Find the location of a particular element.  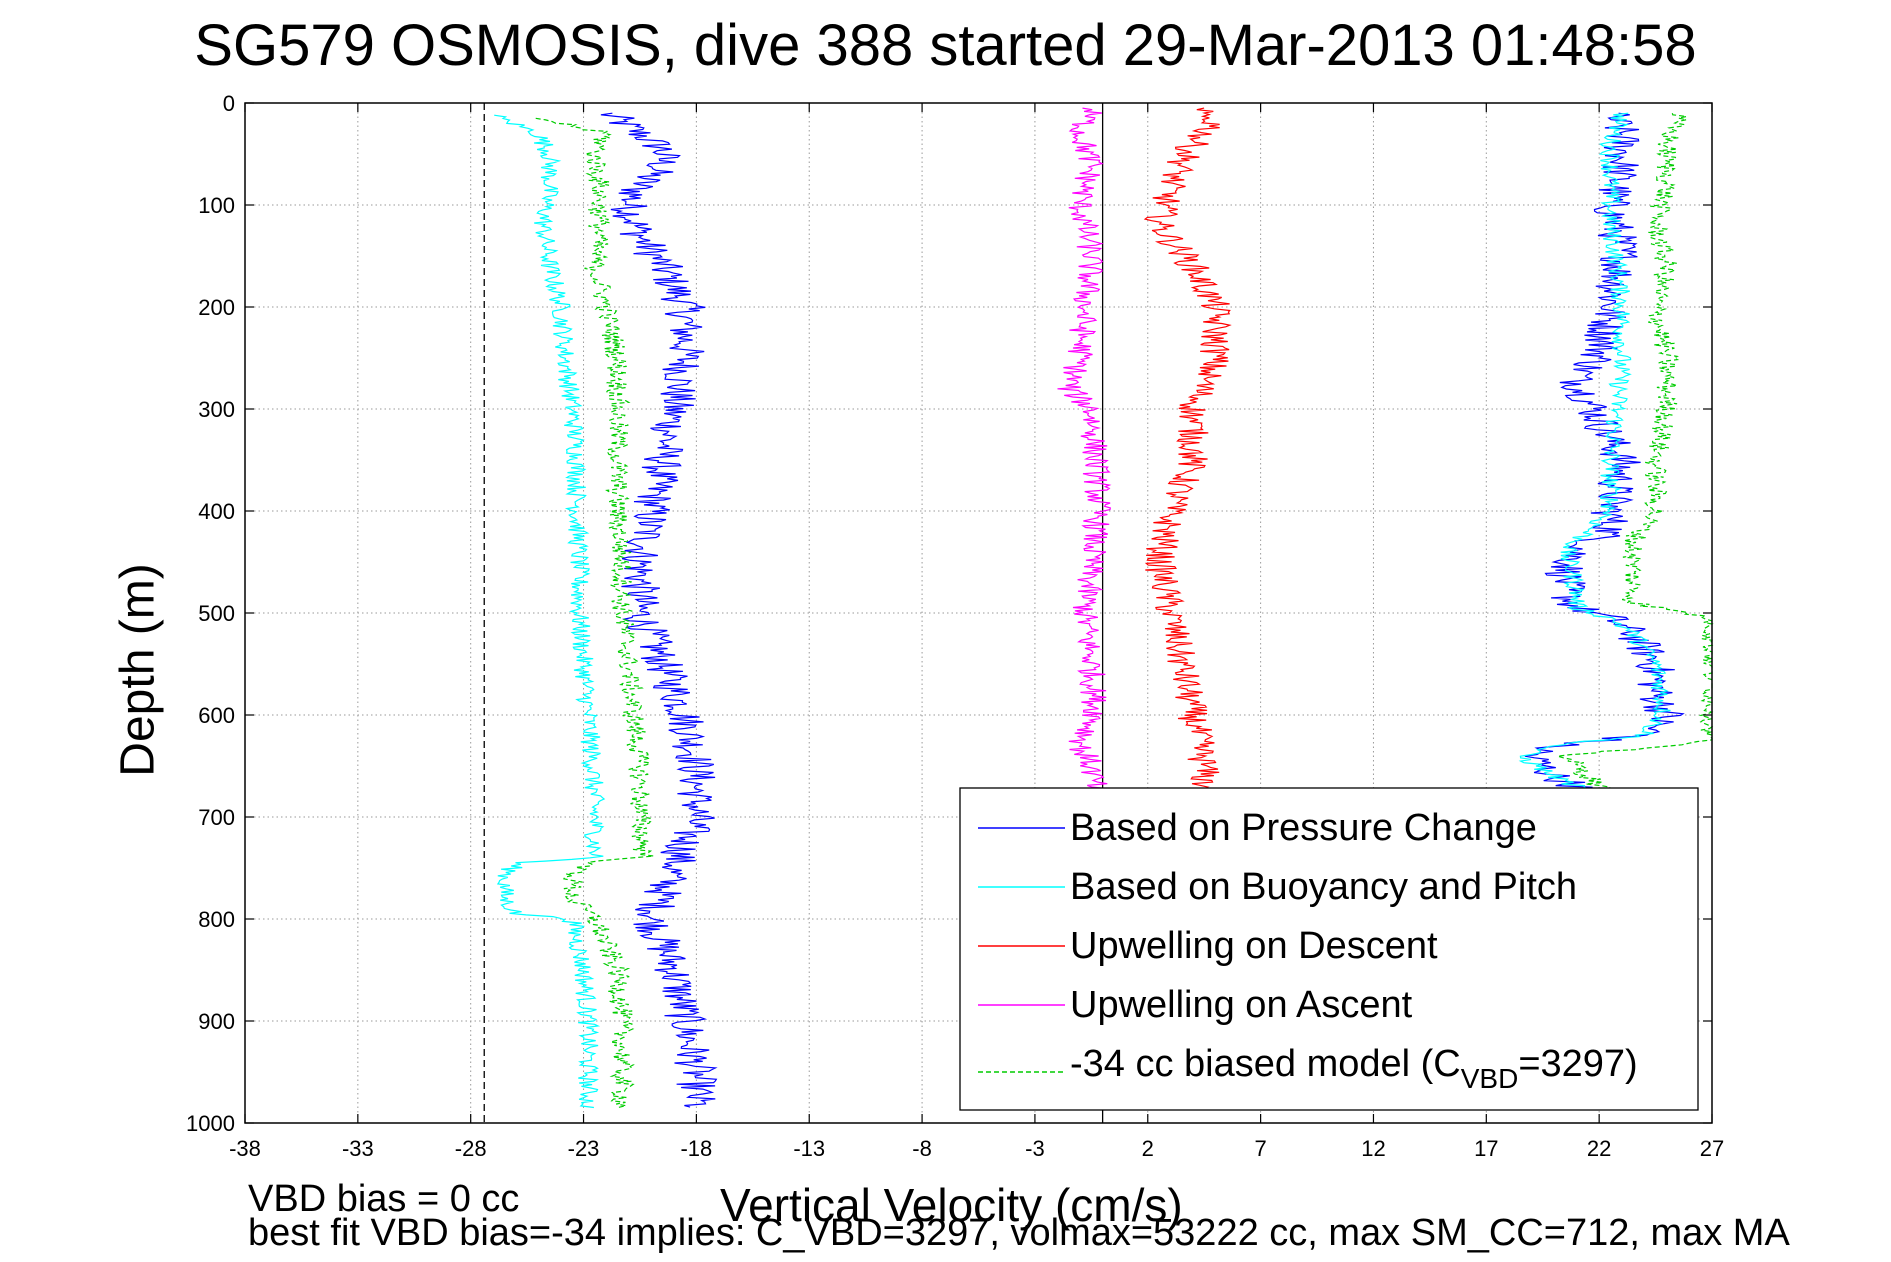

x-tick-label: -18 is located at coordinates (696, 1148).